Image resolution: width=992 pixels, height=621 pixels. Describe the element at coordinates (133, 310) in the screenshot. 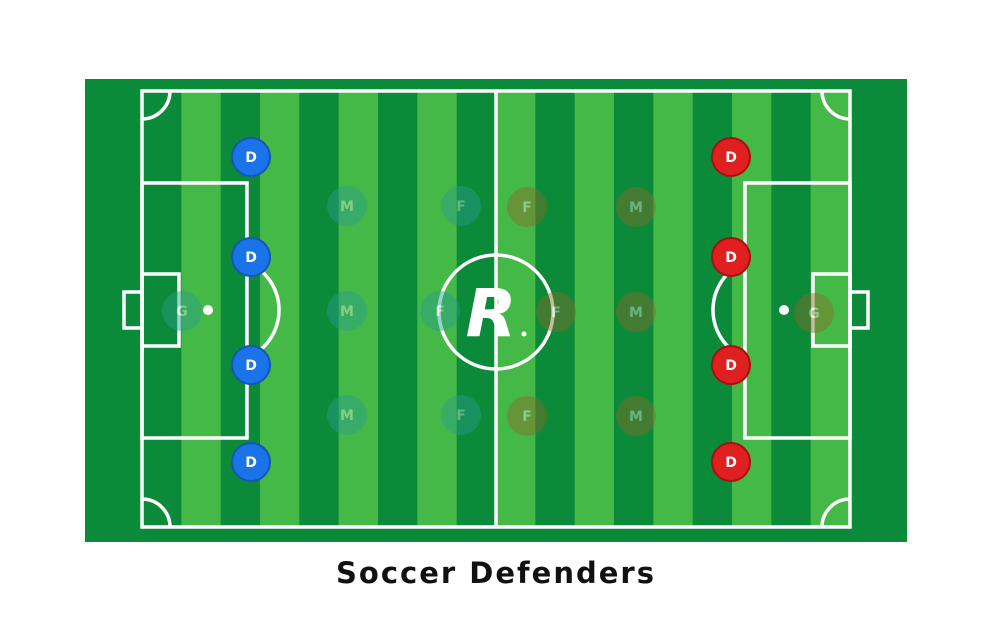

I see `left-goal` at that location.